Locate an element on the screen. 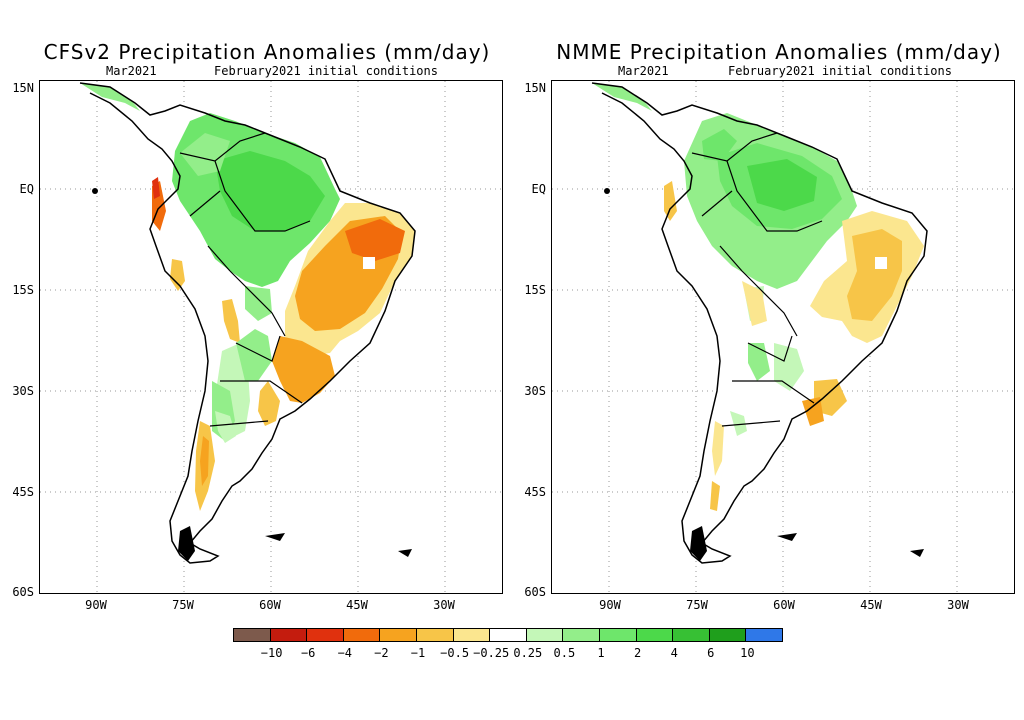 This screenshot has width=1024, height=720. colorbar is located at coordinates (508, 636).